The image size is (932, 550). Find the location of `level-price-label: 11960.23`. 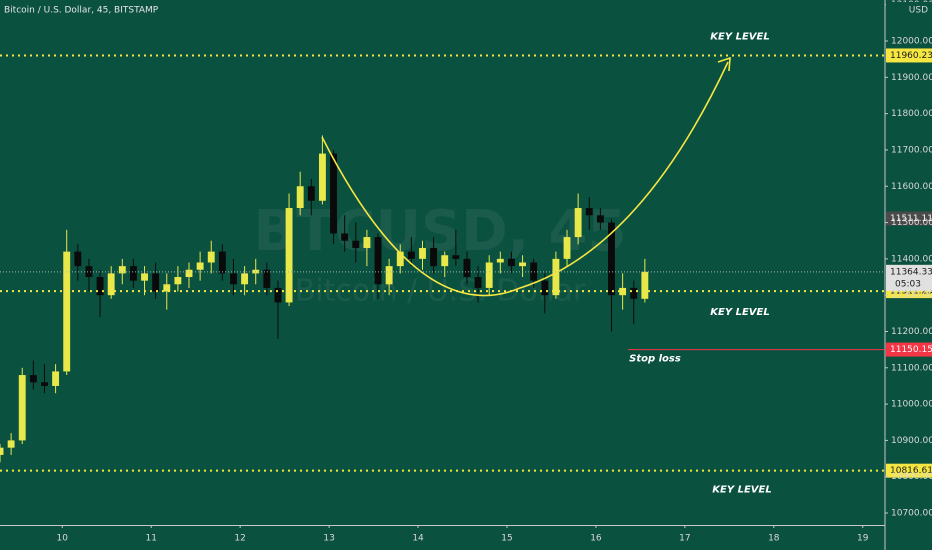

level-price-label: 11960.23 is located at coordinates (911, 56).